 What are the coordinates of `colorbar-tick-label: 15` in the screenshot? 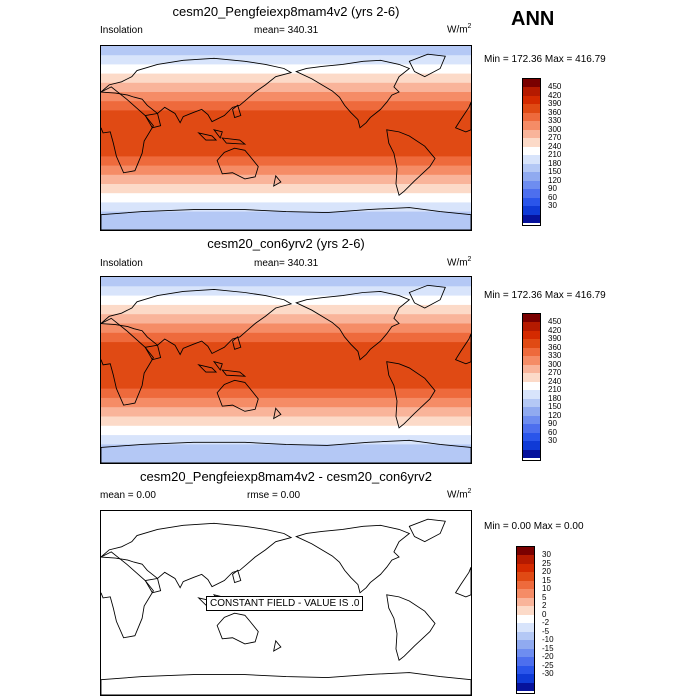 It's located at (546, 580).